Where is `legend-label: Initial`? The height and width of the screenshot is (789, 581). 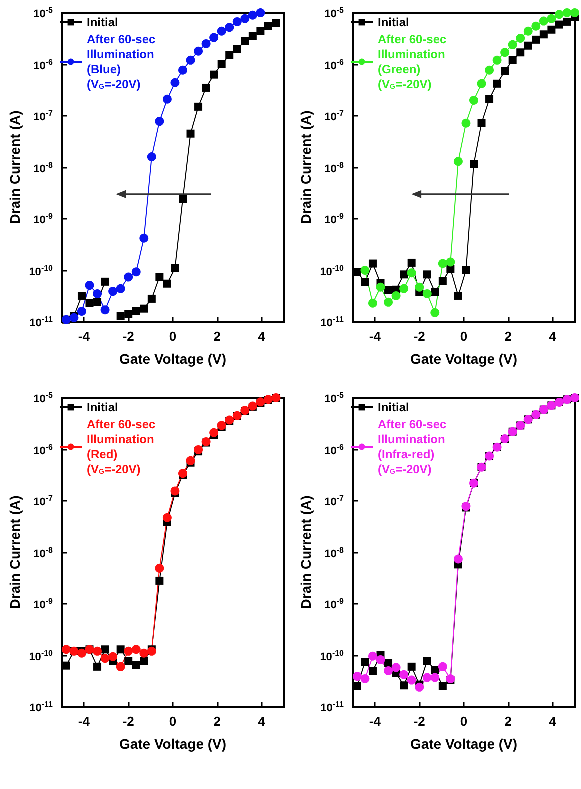 legend-label: Initial is located at coordinates (394, 23).